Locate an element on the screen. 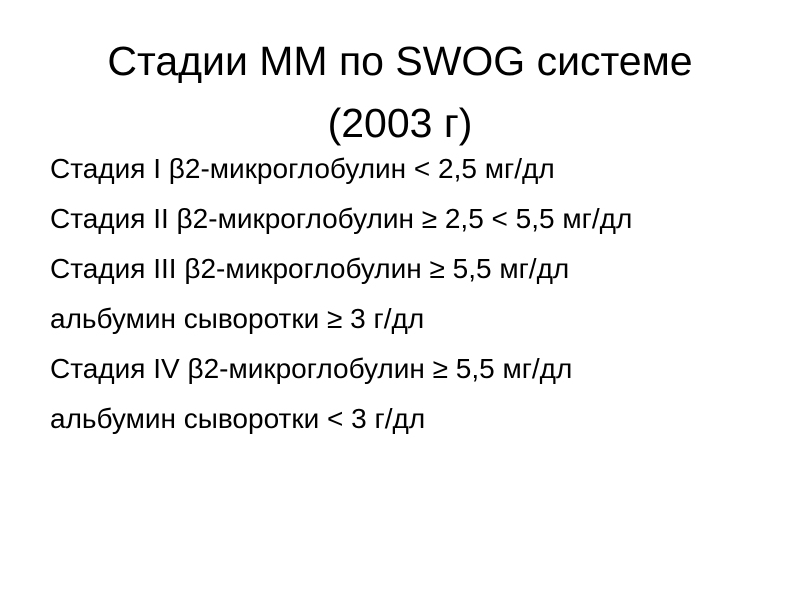 This screenshot has height=600, width=800. body-line-stage1: Стадия I β2-микроглобулин < 2,5 мг/дл is located at coordinates (302, 168).